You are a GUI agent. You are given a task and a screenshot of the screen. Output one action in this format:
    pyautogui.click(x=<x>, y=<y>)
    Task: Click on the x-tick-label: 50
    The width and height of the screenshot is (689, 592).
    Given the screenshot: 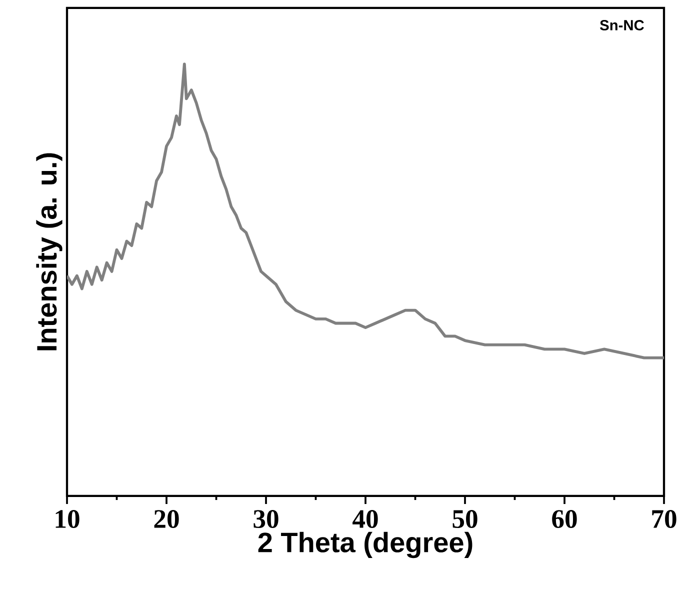 What is the action you would take?
    pyautogui.click(x=465, y=519)
    